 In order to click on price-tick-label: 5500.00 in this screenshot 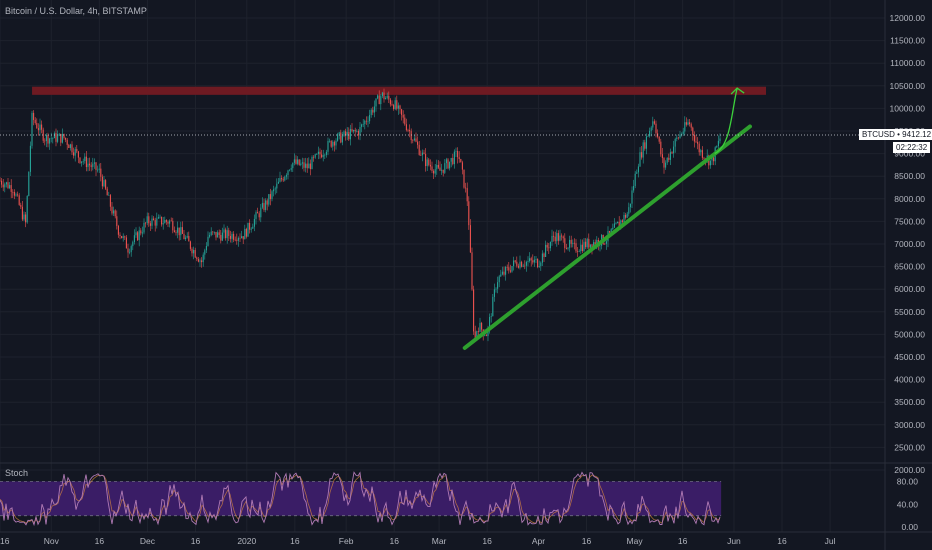, I will do `click(909, 312)`.